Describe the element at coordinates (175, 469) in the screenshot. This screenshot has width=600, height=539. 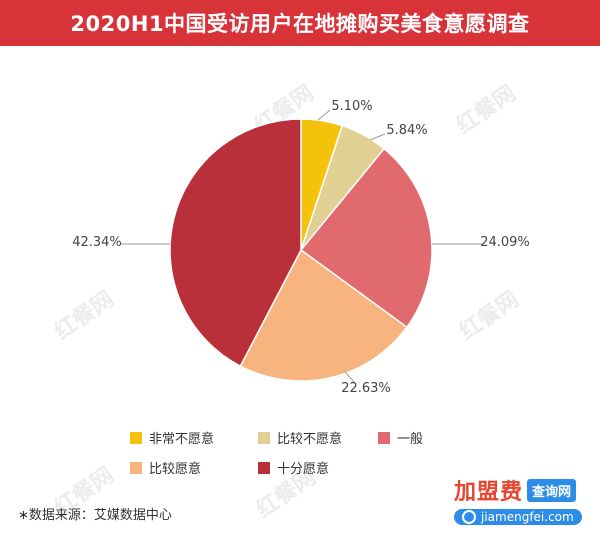
I see `legend-label: 比较愿意` at that location.